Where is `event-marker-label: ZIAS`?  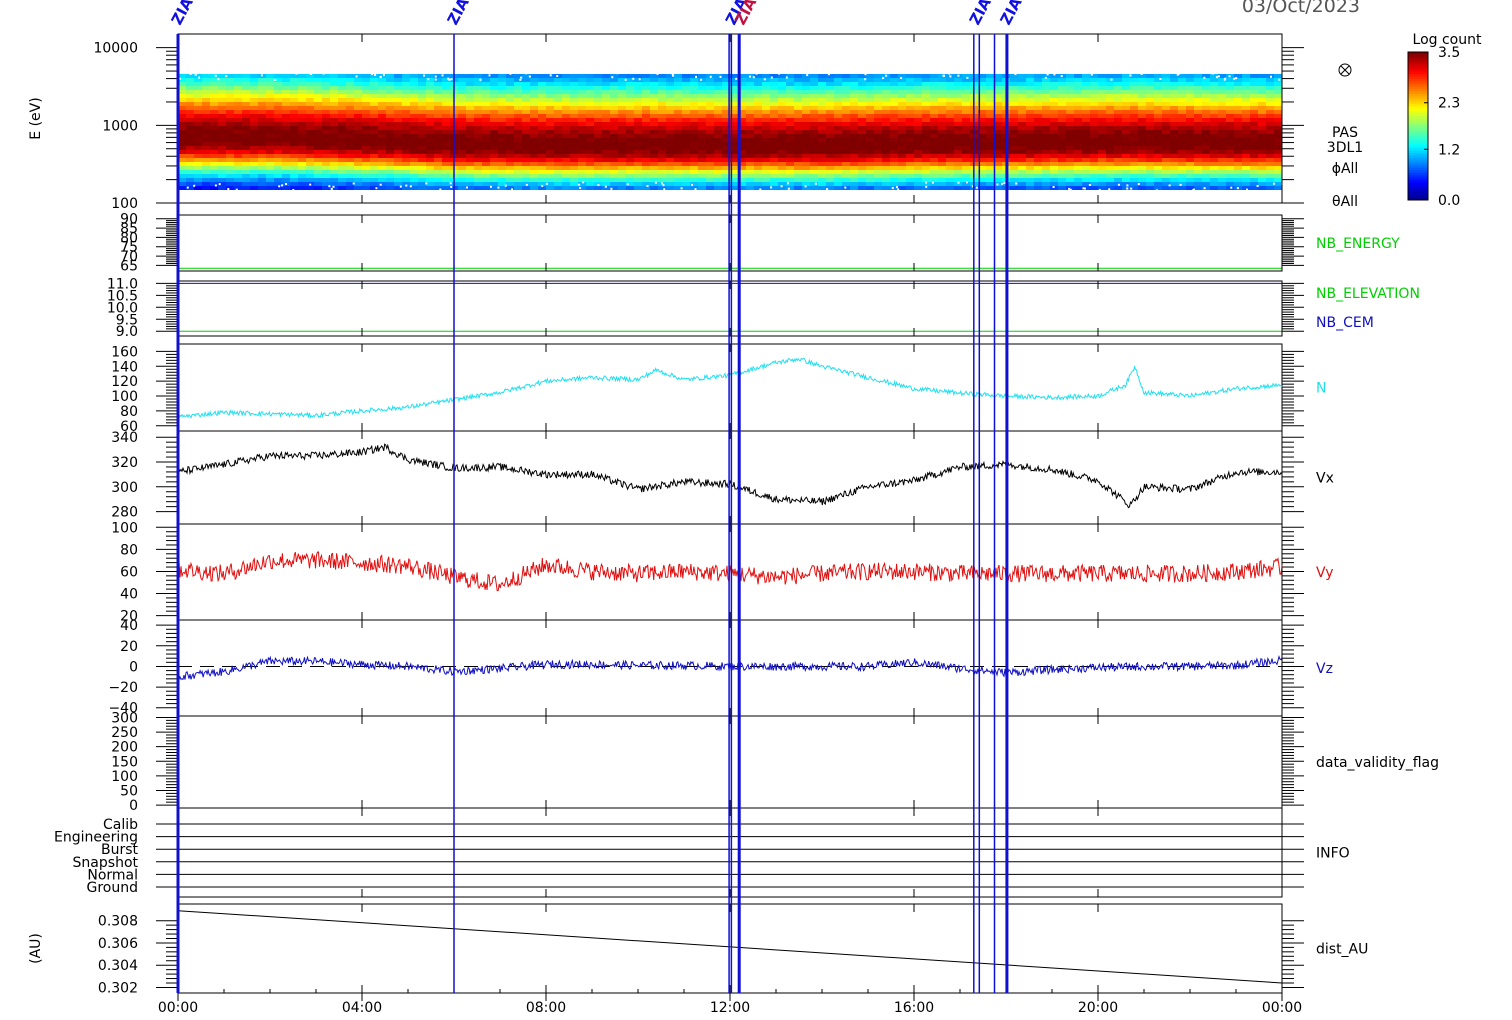 event-marker-label: ZIAS is located at coordinates (185, 14).